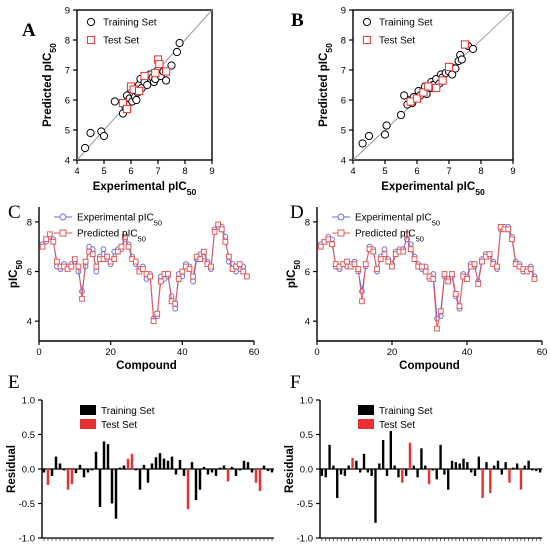 The image size is (550, 560). Describe the element at coordinates (305, 504) in the screenshot. I see `y-tick-label: -0.5` at that location.